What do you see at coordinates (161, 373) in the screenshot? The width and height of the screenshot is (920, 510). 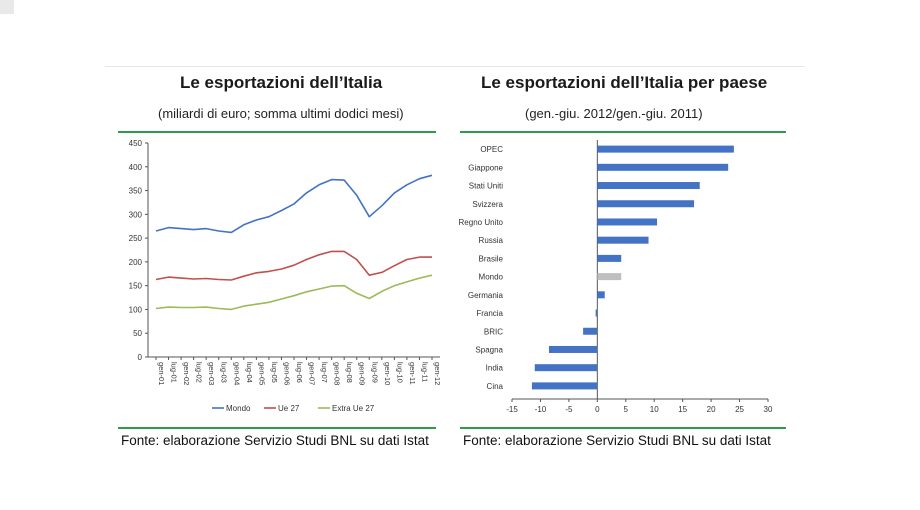 I see `x-tick-label: gen-01` at bounding box center [161, 373].